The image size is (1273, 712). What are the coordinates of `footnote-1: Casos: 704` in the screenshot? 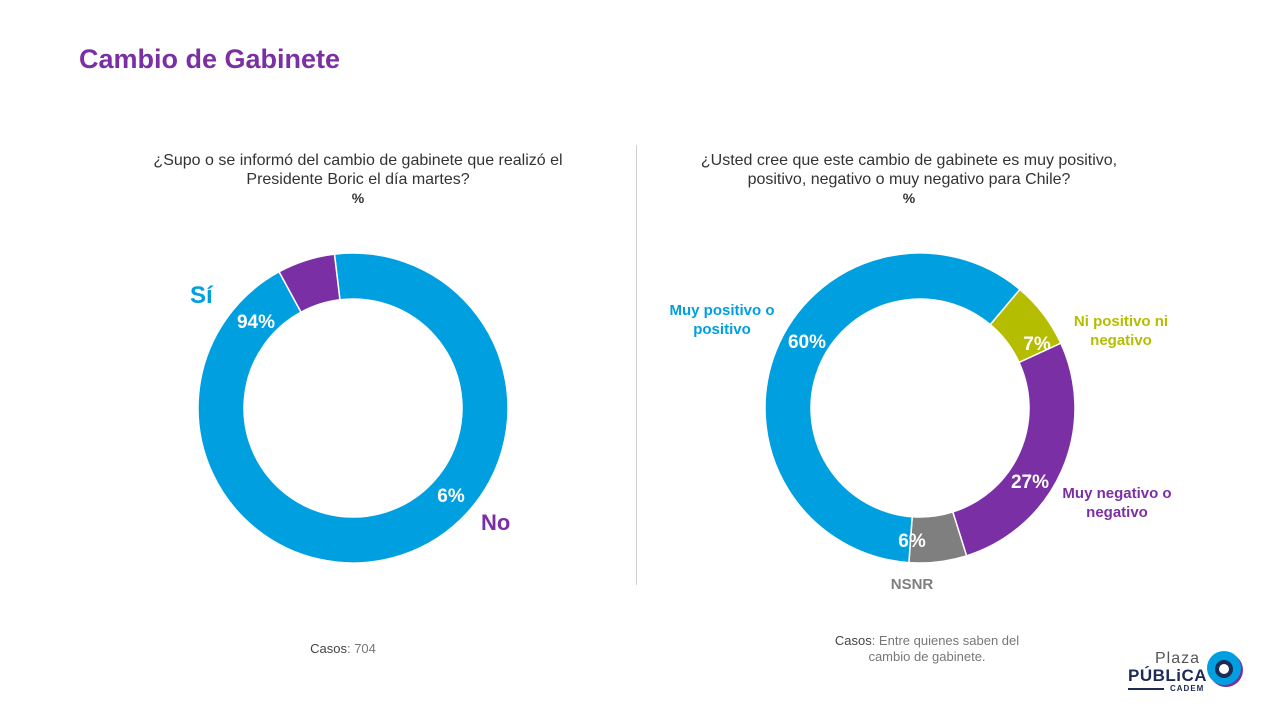 It's located at (343, 649).